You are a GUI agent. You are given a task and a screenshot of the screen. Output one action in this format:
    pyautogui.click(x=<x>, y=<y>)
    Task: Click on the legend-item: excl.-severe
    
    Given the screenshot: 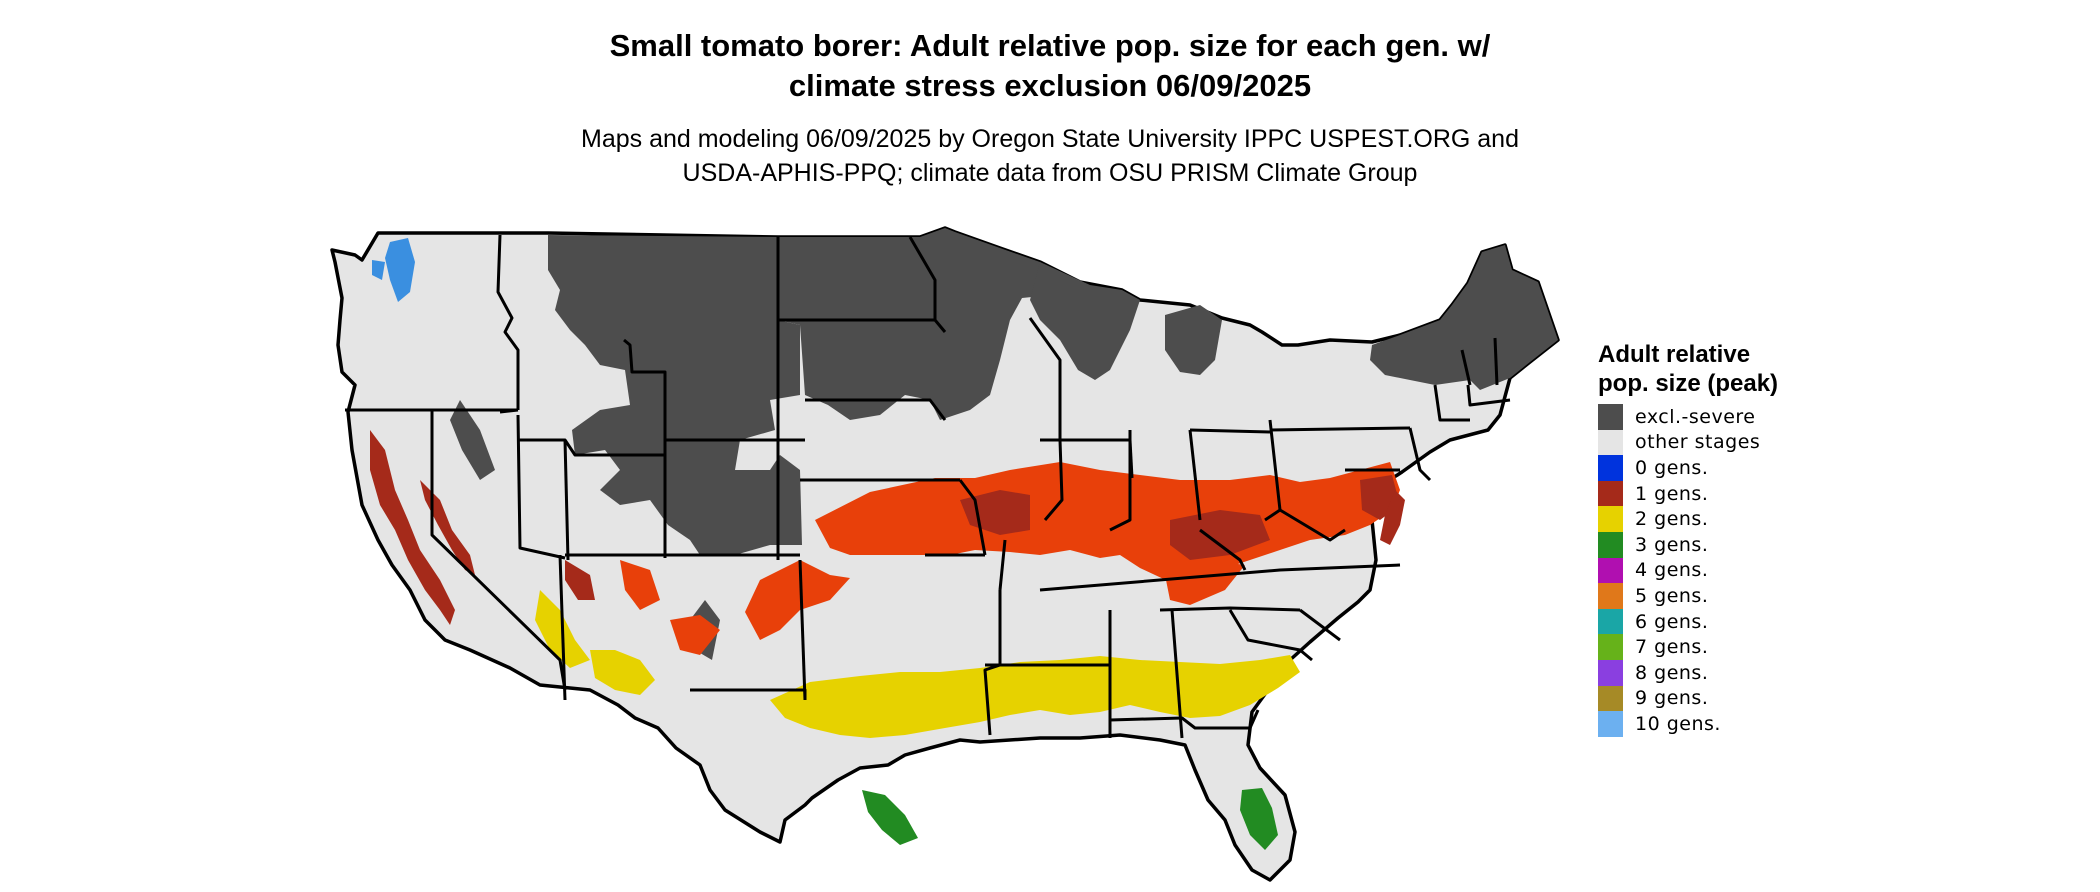 What is the action you would take?
    pyautogui.click(x=1698, y=417)
    